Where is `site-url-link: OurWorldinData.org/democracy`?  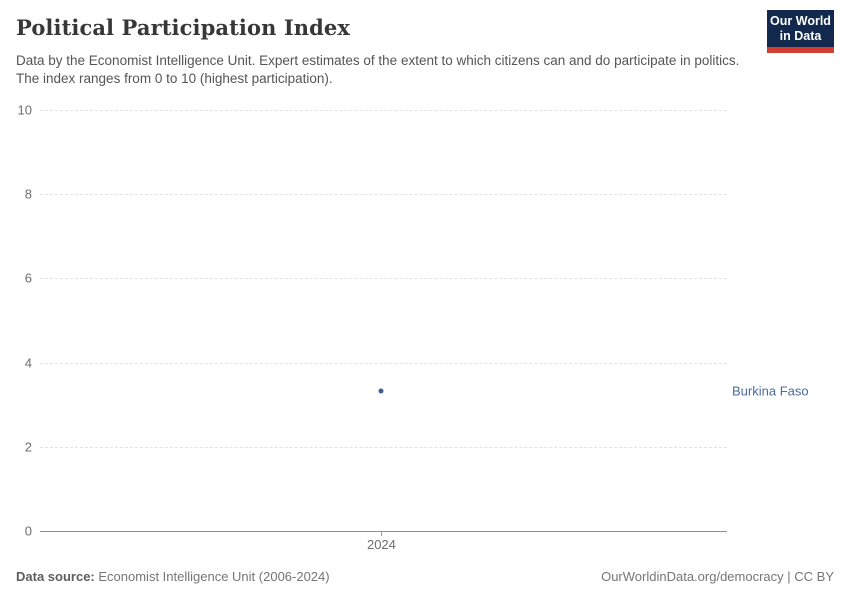
site-url-link: OurWorldinData.org/democracy is located at coordinates (692, 576).